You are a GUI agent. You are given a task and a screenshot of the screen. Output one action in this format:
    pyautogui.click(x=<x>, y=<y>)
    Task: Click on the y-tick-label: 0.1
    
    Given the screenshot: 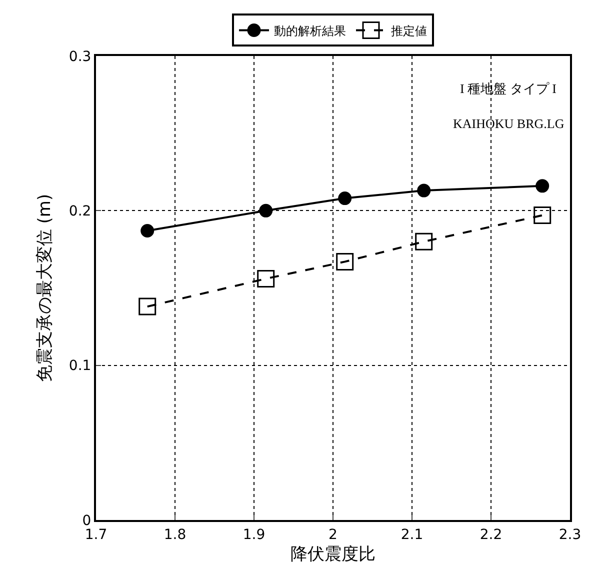 What is the action you would take?
    pyautogui.click(x=80, y=366)
    